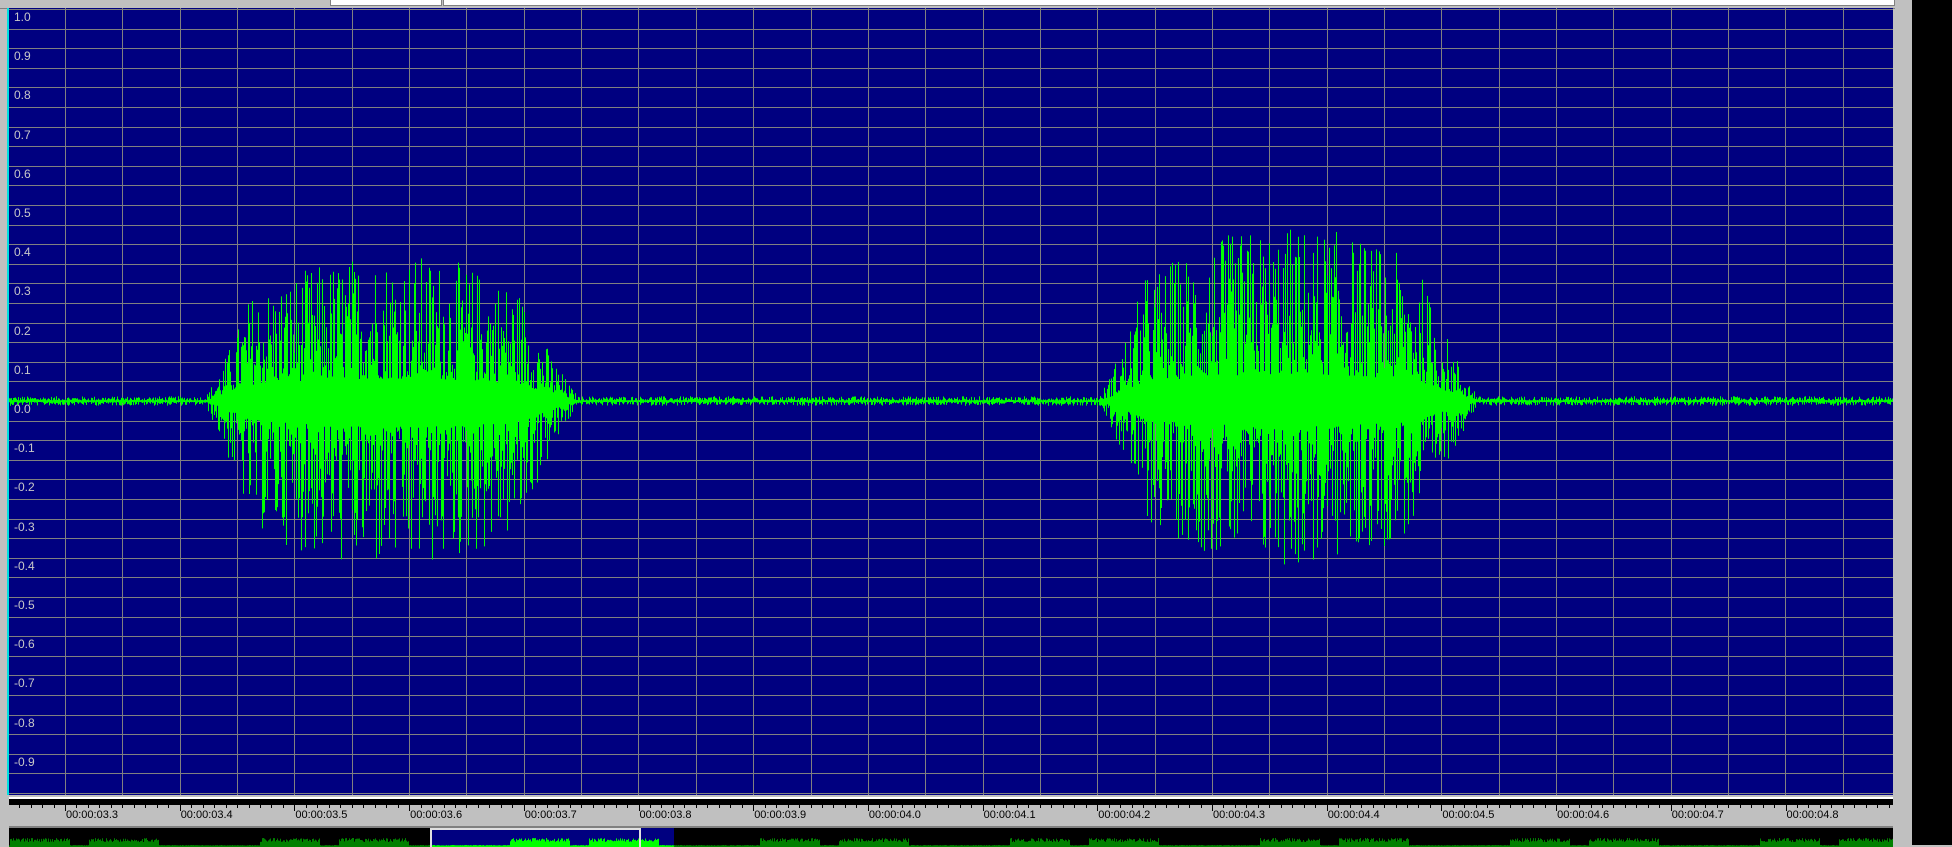  What do you see at coordinates (22, 369) in the screenshot?
I see `y-tick-label: 0.1` at bounding box center [22, 369].